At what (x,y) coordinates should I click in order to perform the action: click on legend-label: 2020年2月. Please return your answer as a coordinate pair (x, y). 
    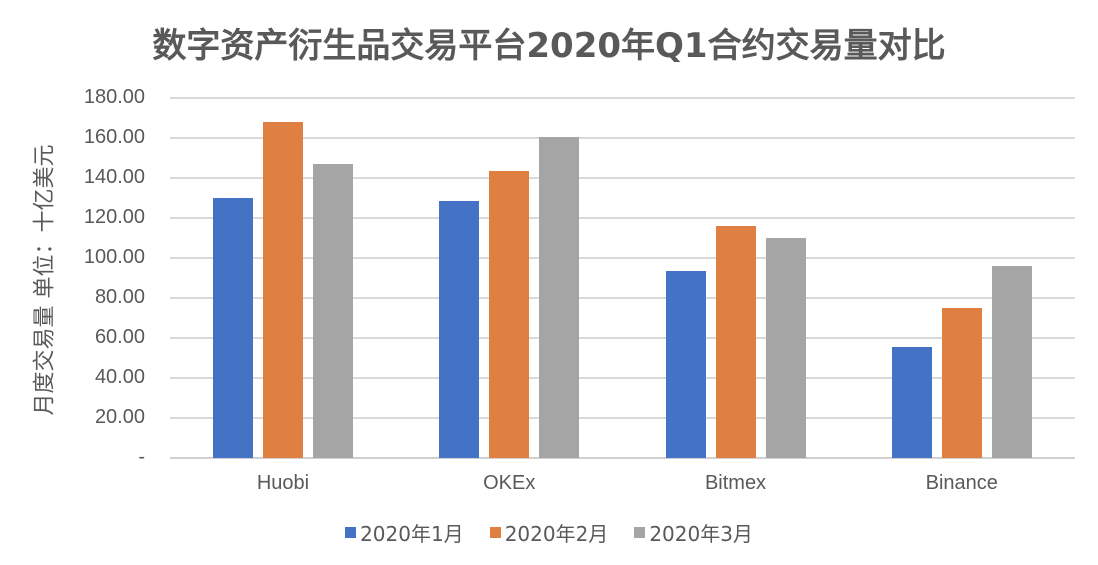
    Looking at the image, I should click on (556, 534).